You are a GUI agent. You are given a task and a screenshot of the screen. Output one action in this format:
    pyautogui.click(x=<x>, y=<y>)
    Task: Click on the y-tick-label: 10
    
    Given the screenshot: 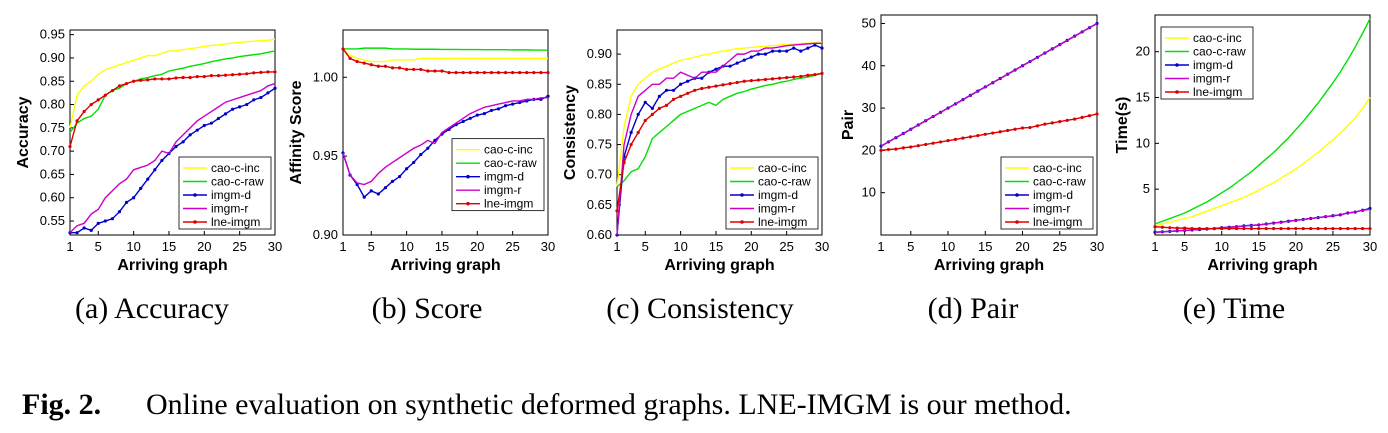 What is the action you would take?
    pyautogui.click(x=869, y=192)
    